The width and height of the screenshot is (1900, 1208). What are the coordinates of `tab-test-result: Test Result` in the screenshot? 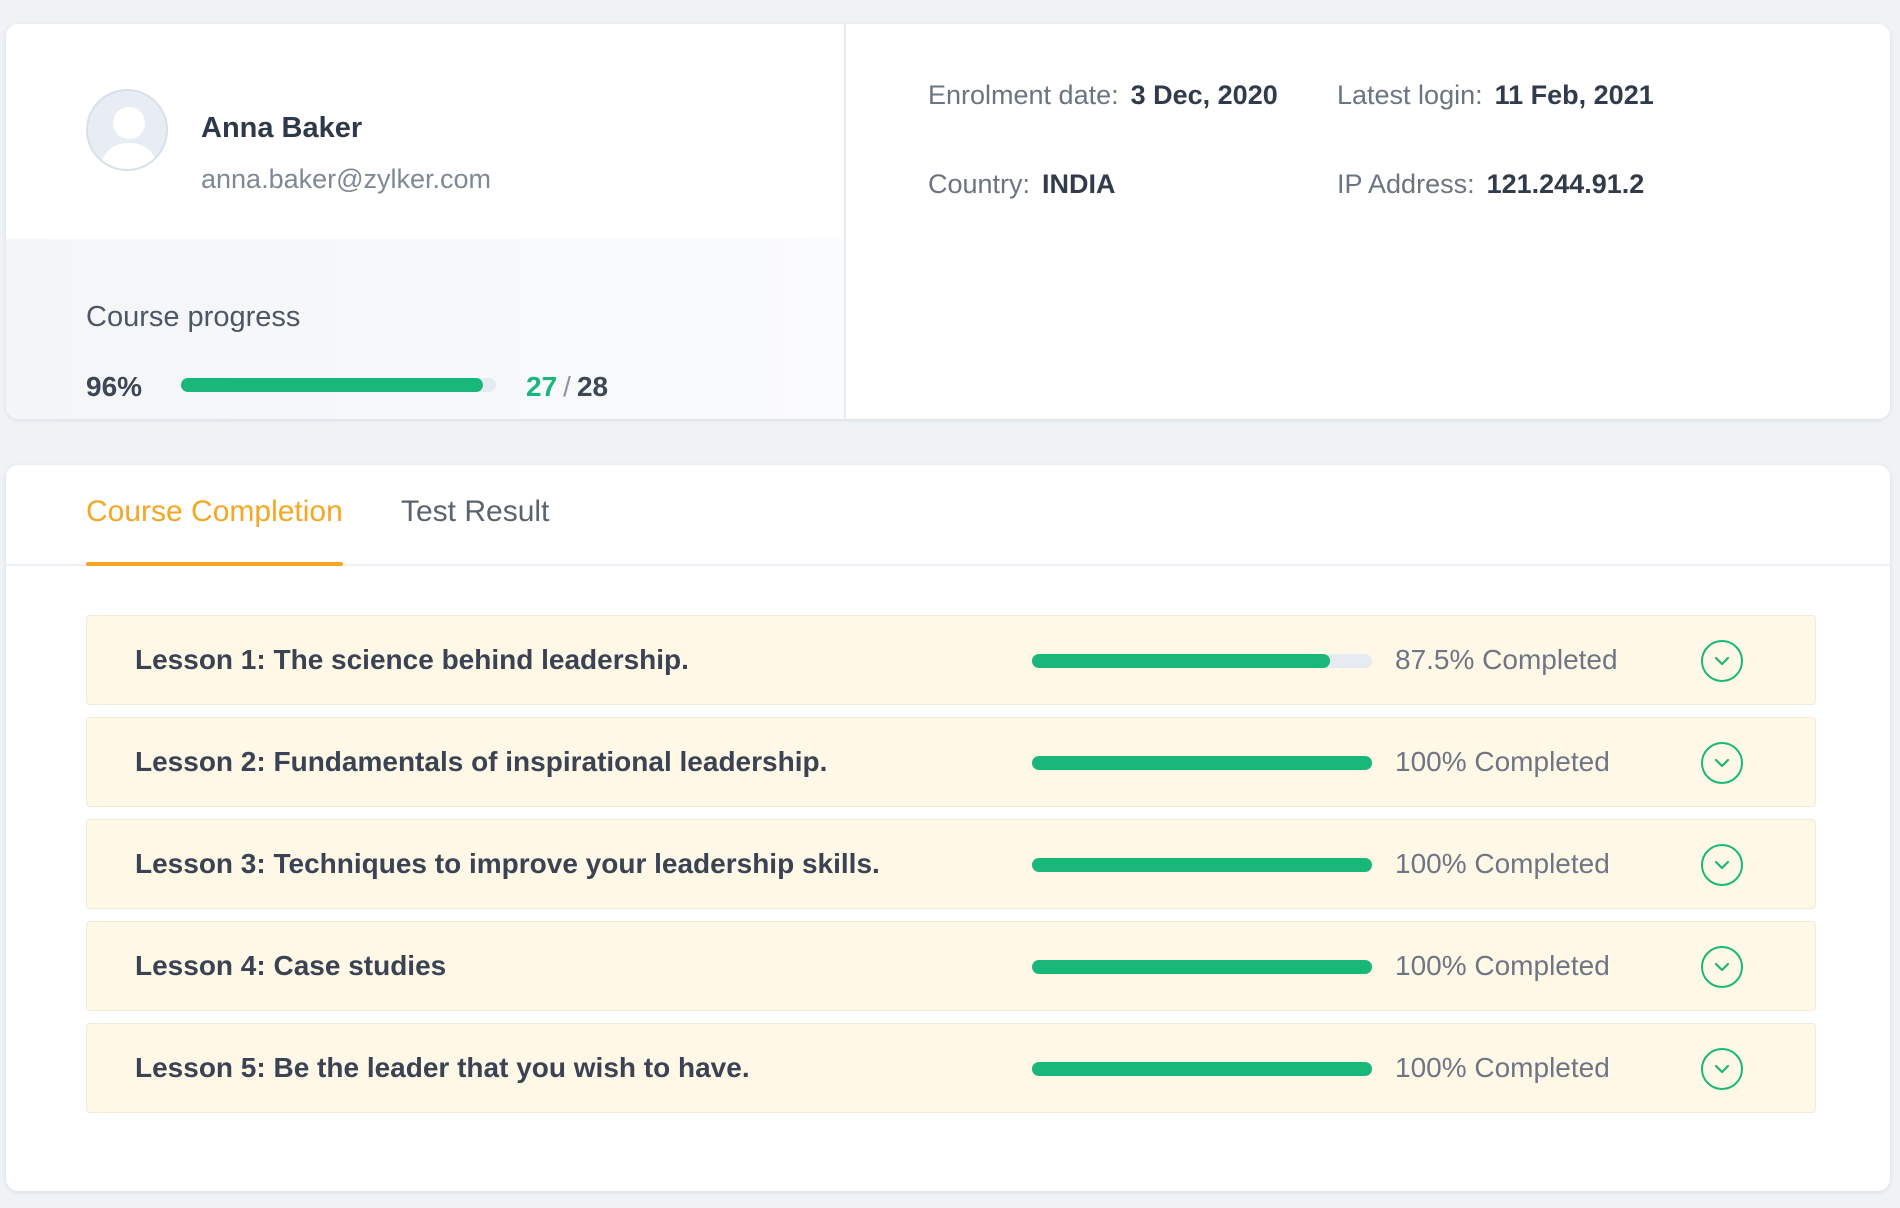 It's located at (475, 511).